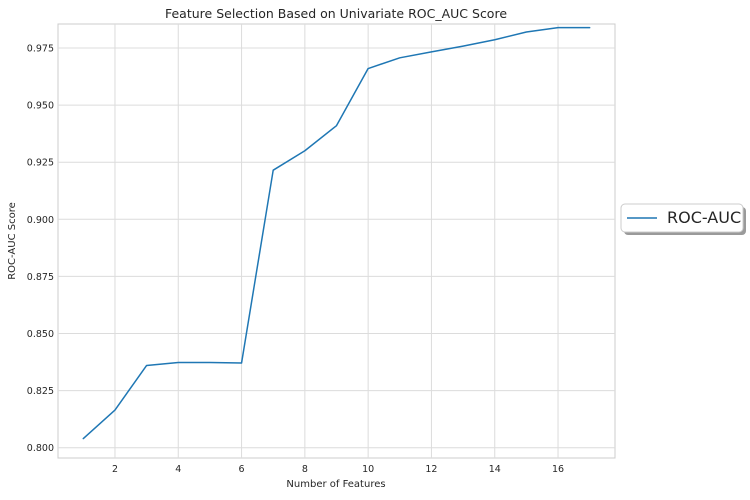  I want to click on x-tick-label: 6, so click(242, 469).